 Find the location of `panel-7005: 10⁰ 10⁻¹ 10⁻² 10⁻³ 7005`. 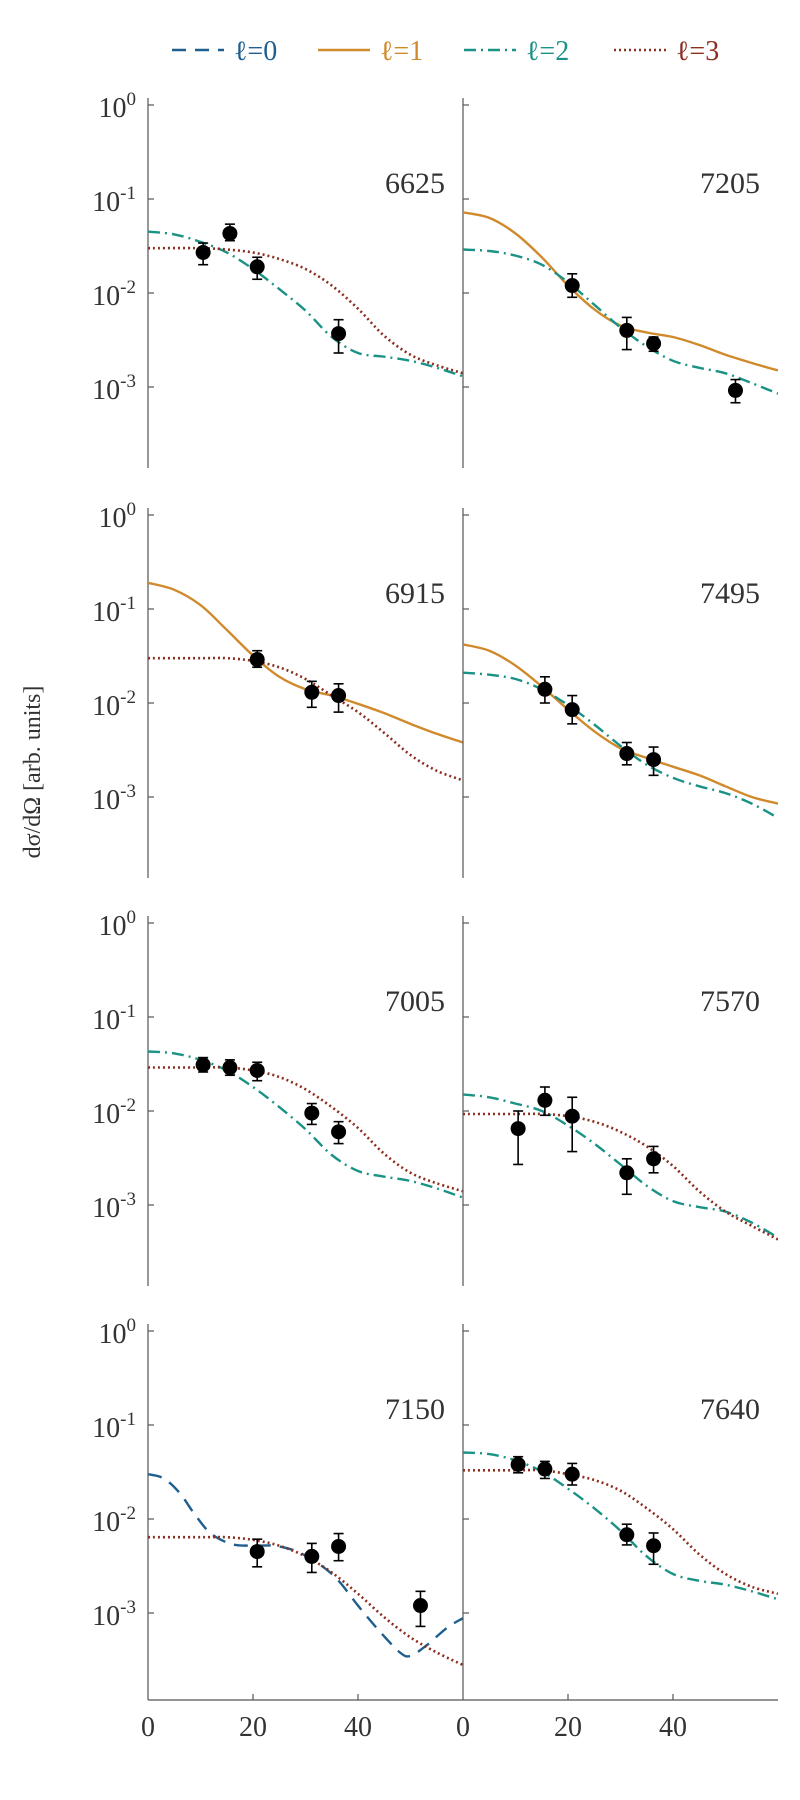

panel-7005: 10⁰ 10⁻¹ 10⁻² 10⁻³ 7005 is located at coordinates (277, 1096).